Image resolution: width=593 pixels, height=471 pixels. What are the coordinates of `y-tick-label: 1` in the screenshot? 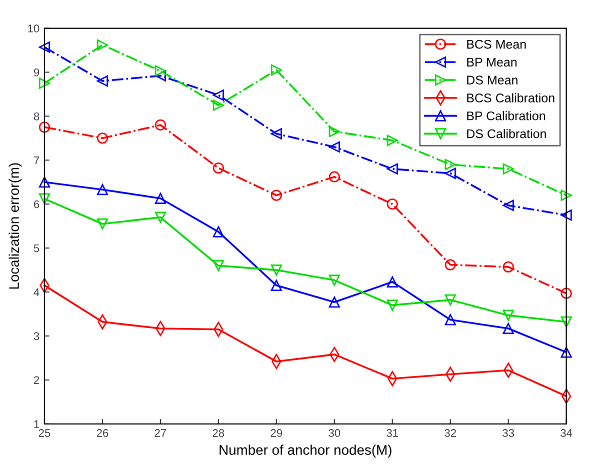 It's located at (37, 424).